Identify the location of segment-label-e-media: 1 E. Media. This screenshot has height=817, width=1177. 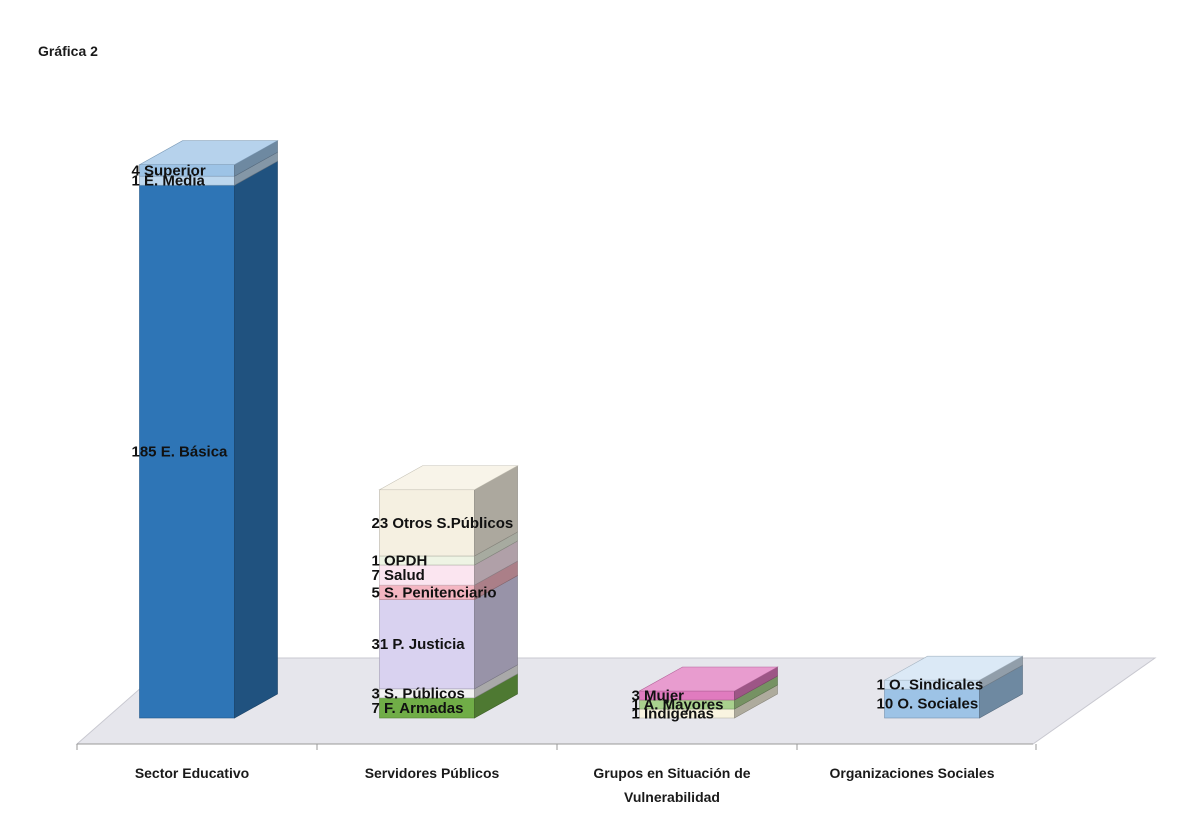
(169, 181).